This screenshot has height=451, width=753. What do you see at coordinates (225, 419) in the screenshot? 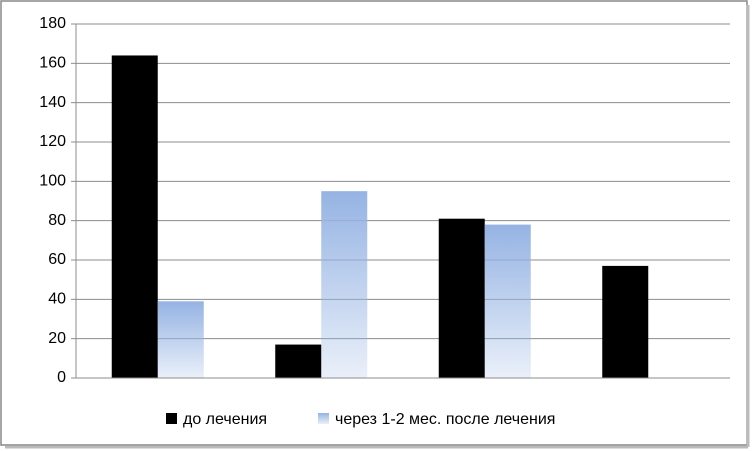
I see `legend-label: до лечения` at bounding box center [225, 419].